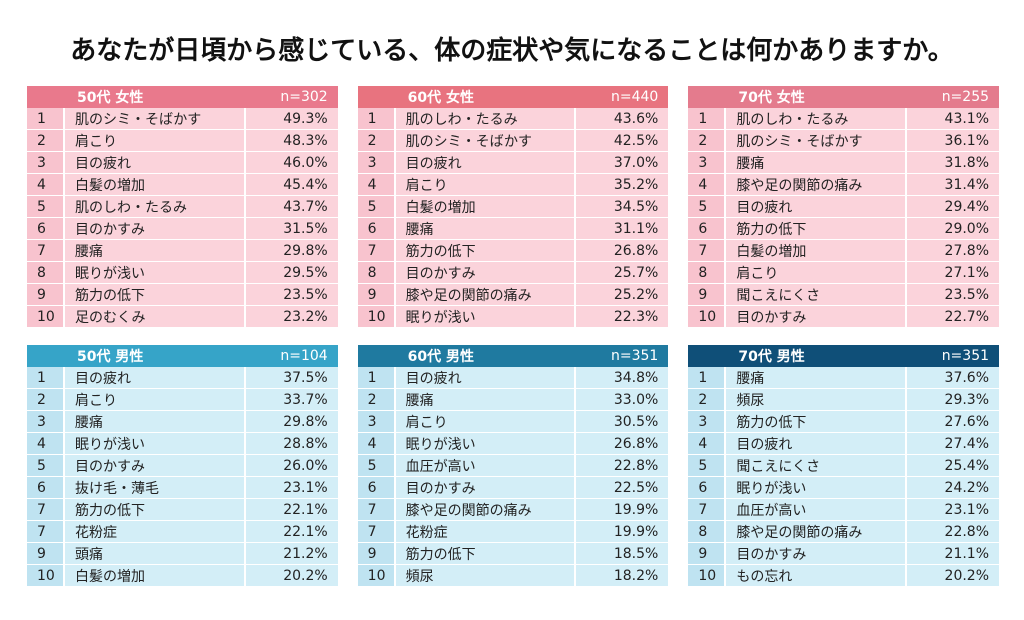 The image size is (1024, 620). I want to click on percentage-value: 34.5%, so click(636, 206).